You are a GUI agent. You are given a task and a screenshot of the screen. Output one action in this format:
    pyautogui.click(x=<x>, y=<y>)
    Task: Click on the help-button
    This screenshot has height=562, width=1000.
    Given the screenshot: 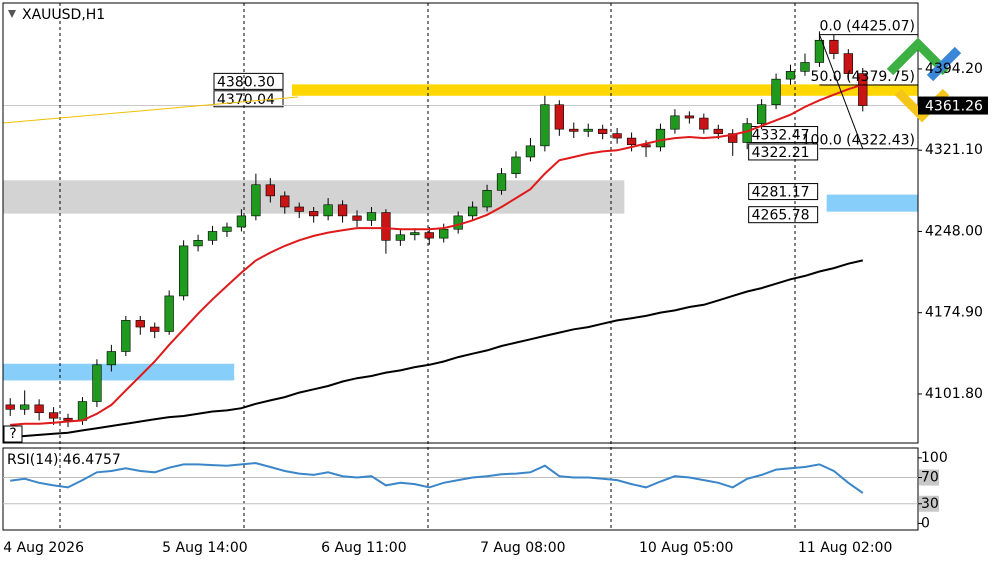 What is the action you would take?
    pyautogui.click(x=13, y=434)
    